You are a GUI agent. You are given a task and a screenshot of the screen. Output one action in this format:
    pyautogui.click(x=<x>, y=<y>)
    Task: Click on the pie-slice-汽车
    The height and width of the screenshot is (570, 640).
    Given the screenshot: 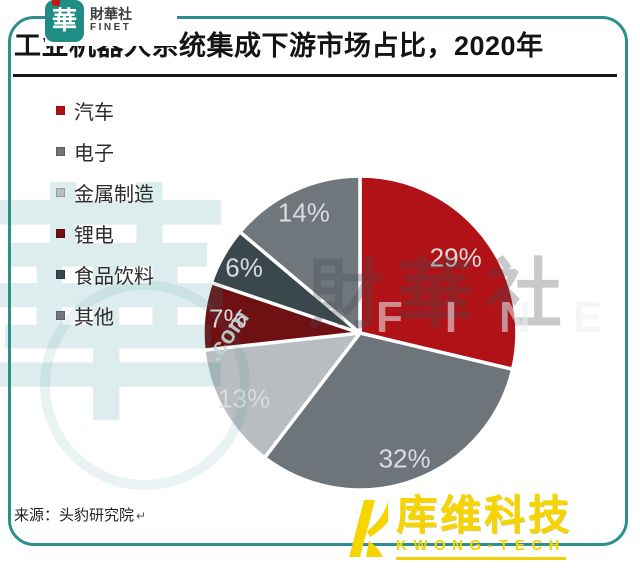 What is the action you would take?
    pyautogui.click(x=438, y=273)
    